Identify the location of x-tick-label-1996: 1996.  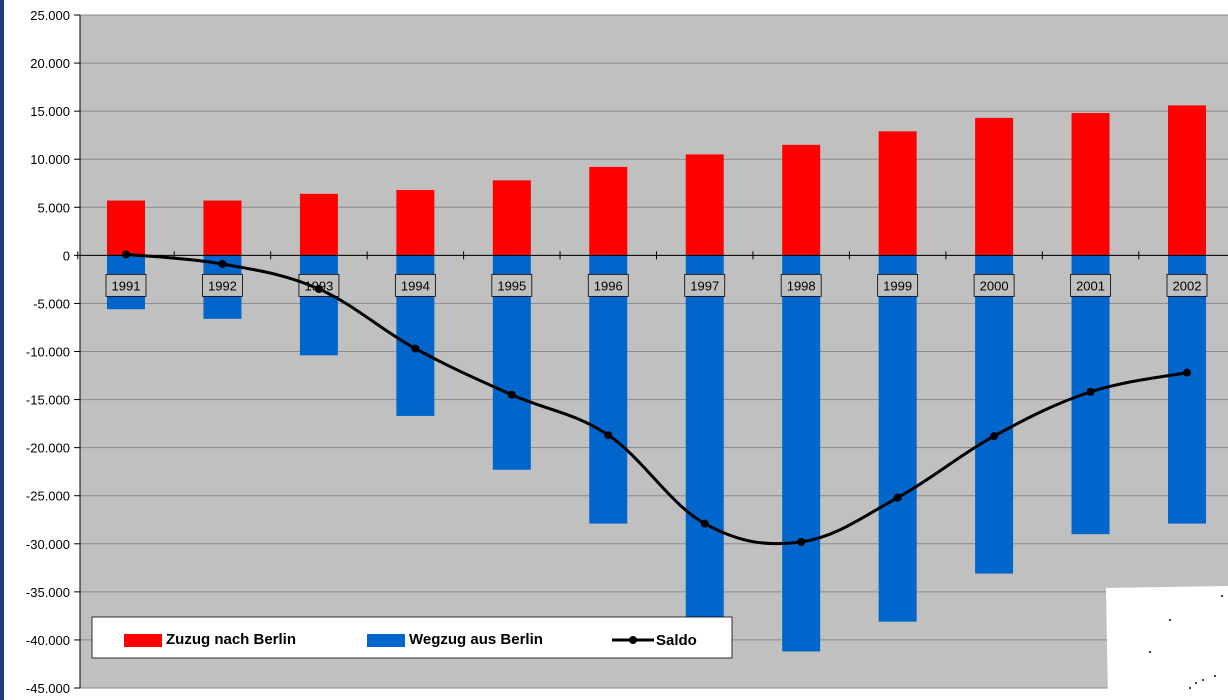
(608, 285).